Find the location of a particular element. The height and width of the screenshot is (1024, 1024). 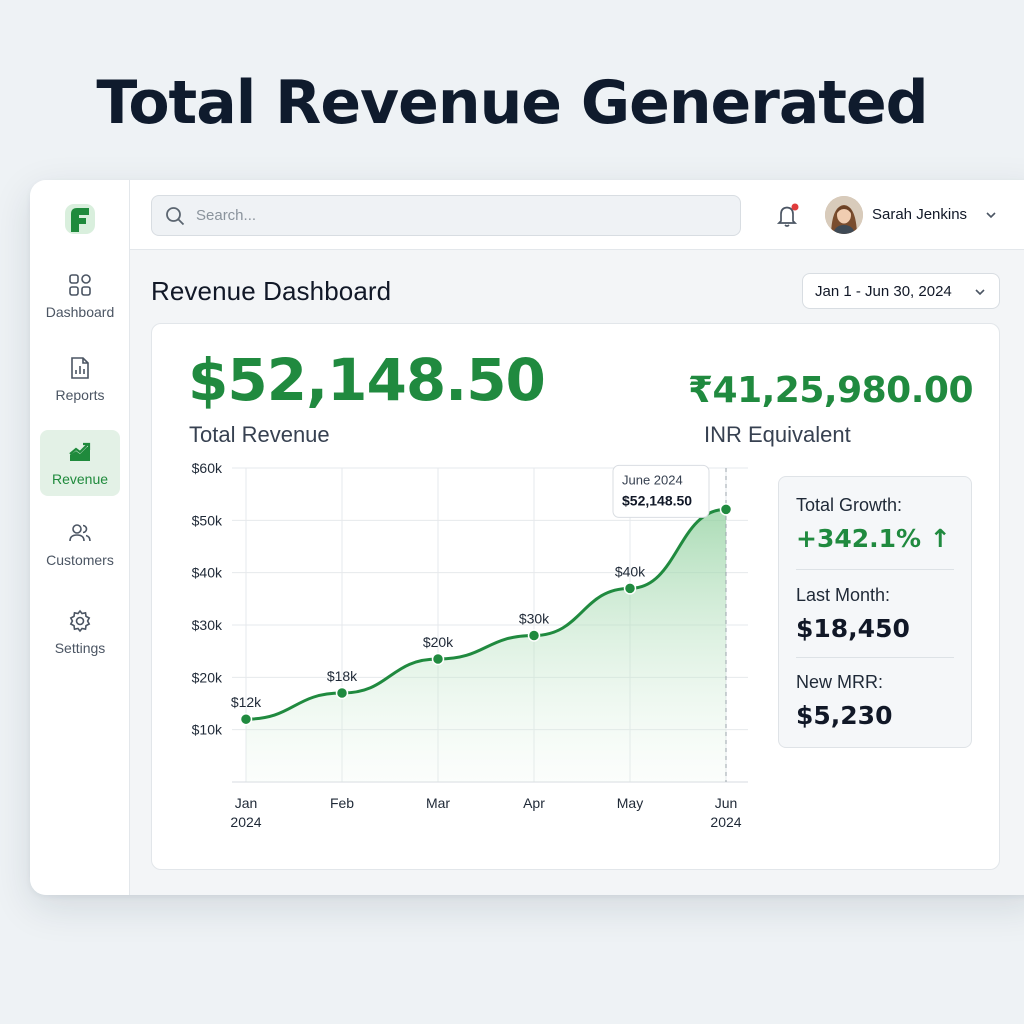

x-tick-label: Jan 2024 is located at coordinates (245, 812).